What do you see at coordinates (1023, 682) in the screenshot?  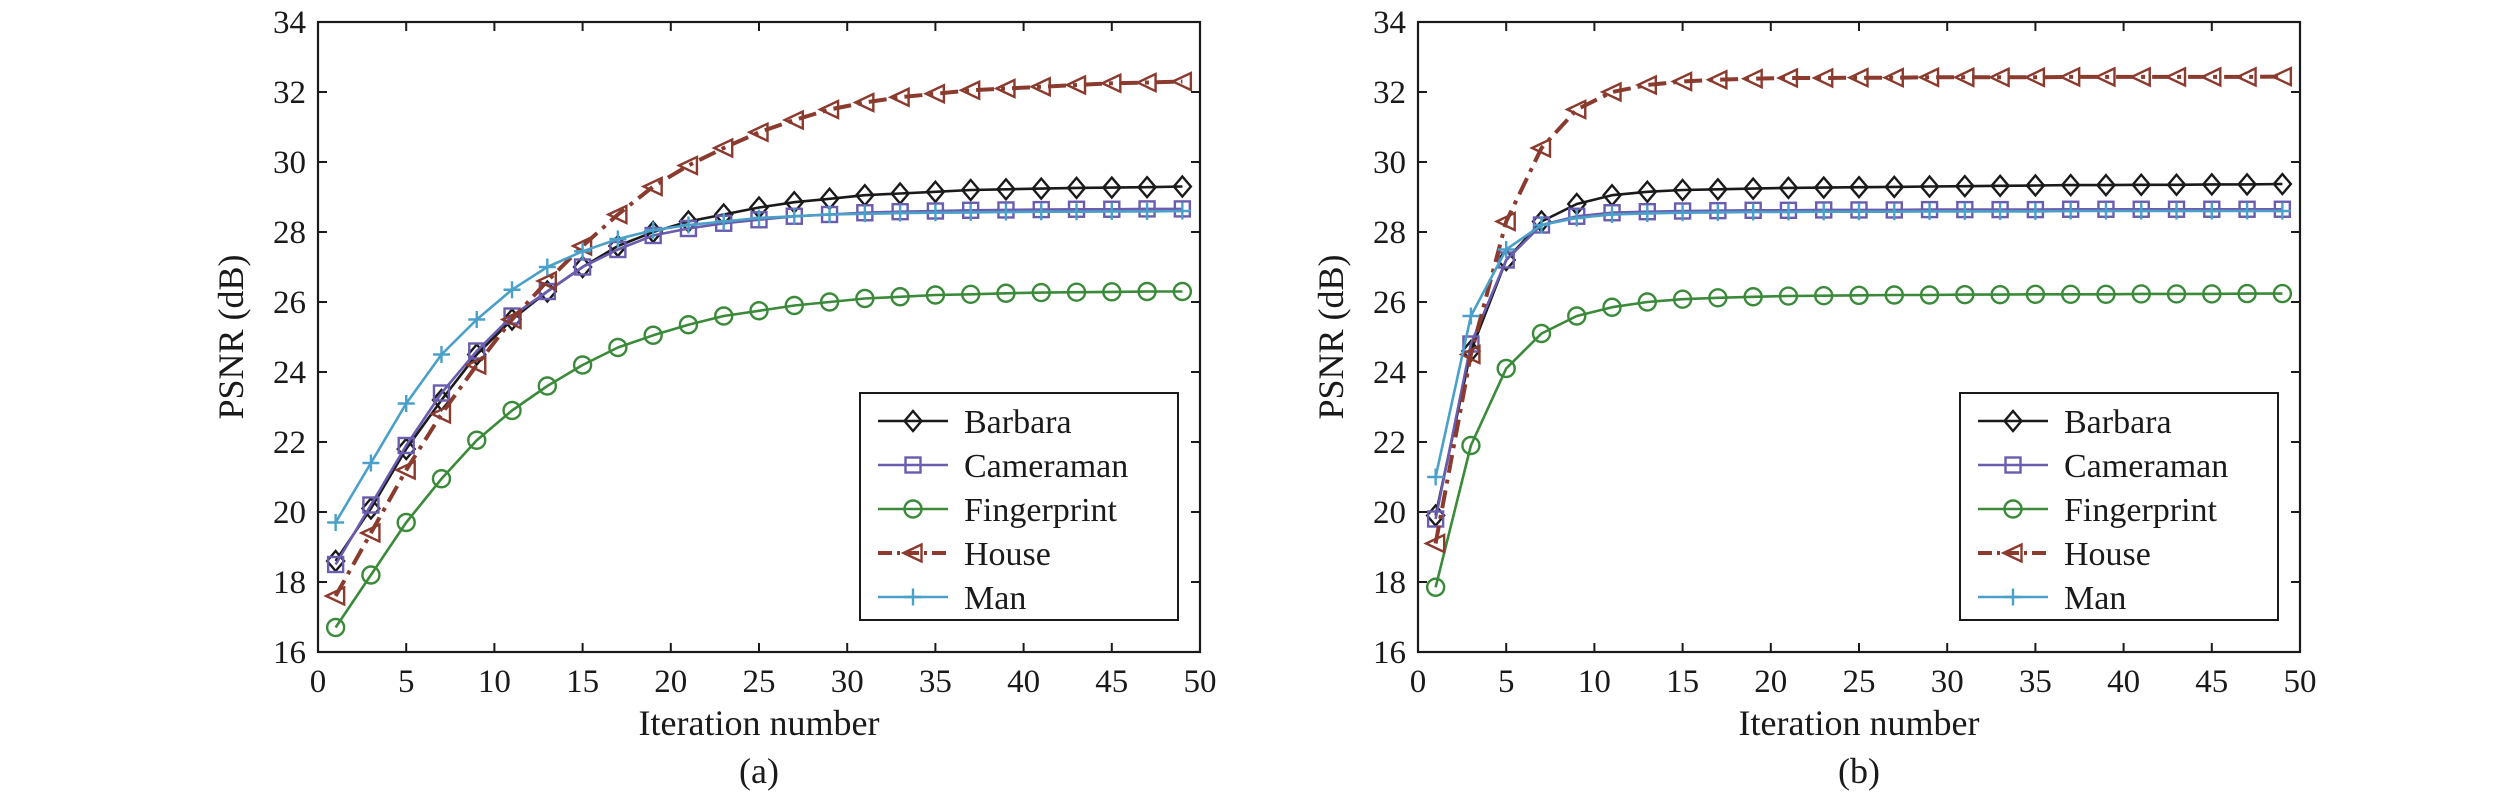 I see `x-tick-label: 40` at bounding box center [1023, 682].